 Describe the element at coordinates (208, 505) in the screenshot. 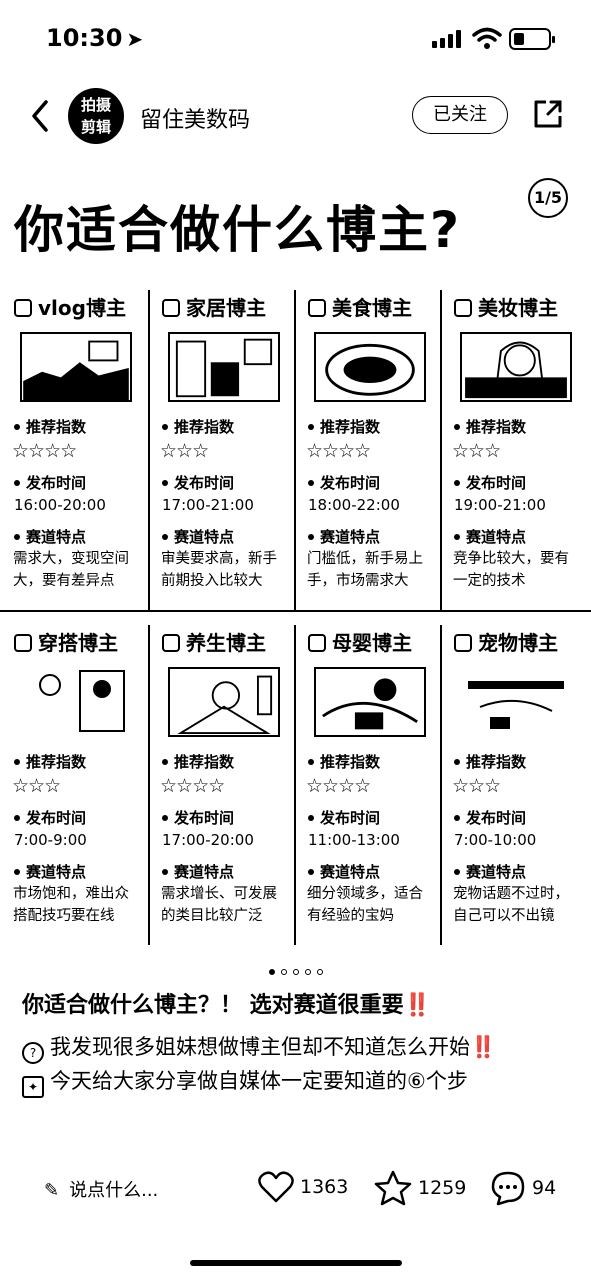

I see `publish-time: 17:00-21:00` at that location.